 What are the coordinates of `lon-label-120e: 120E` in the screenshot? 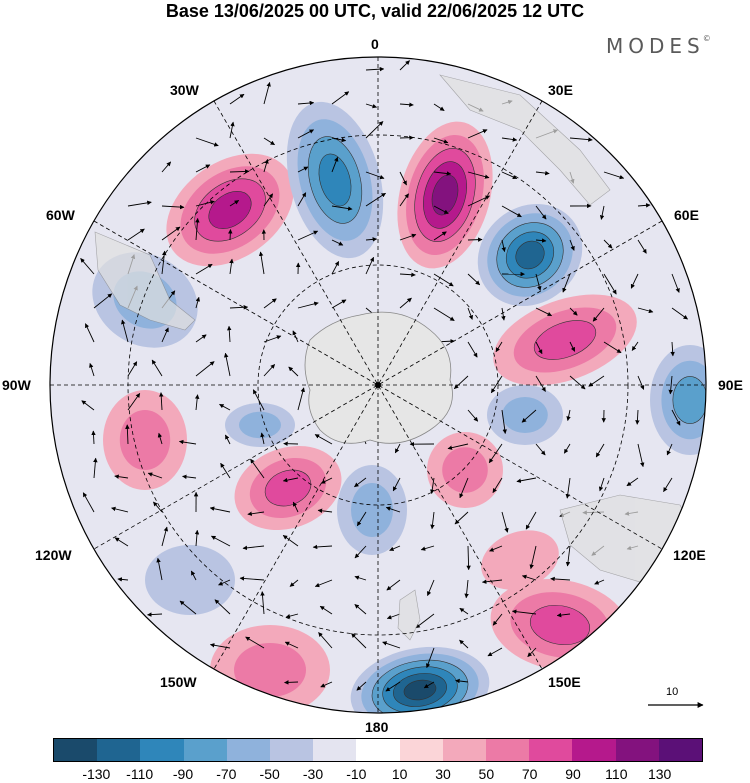 It's located at (689, 555).